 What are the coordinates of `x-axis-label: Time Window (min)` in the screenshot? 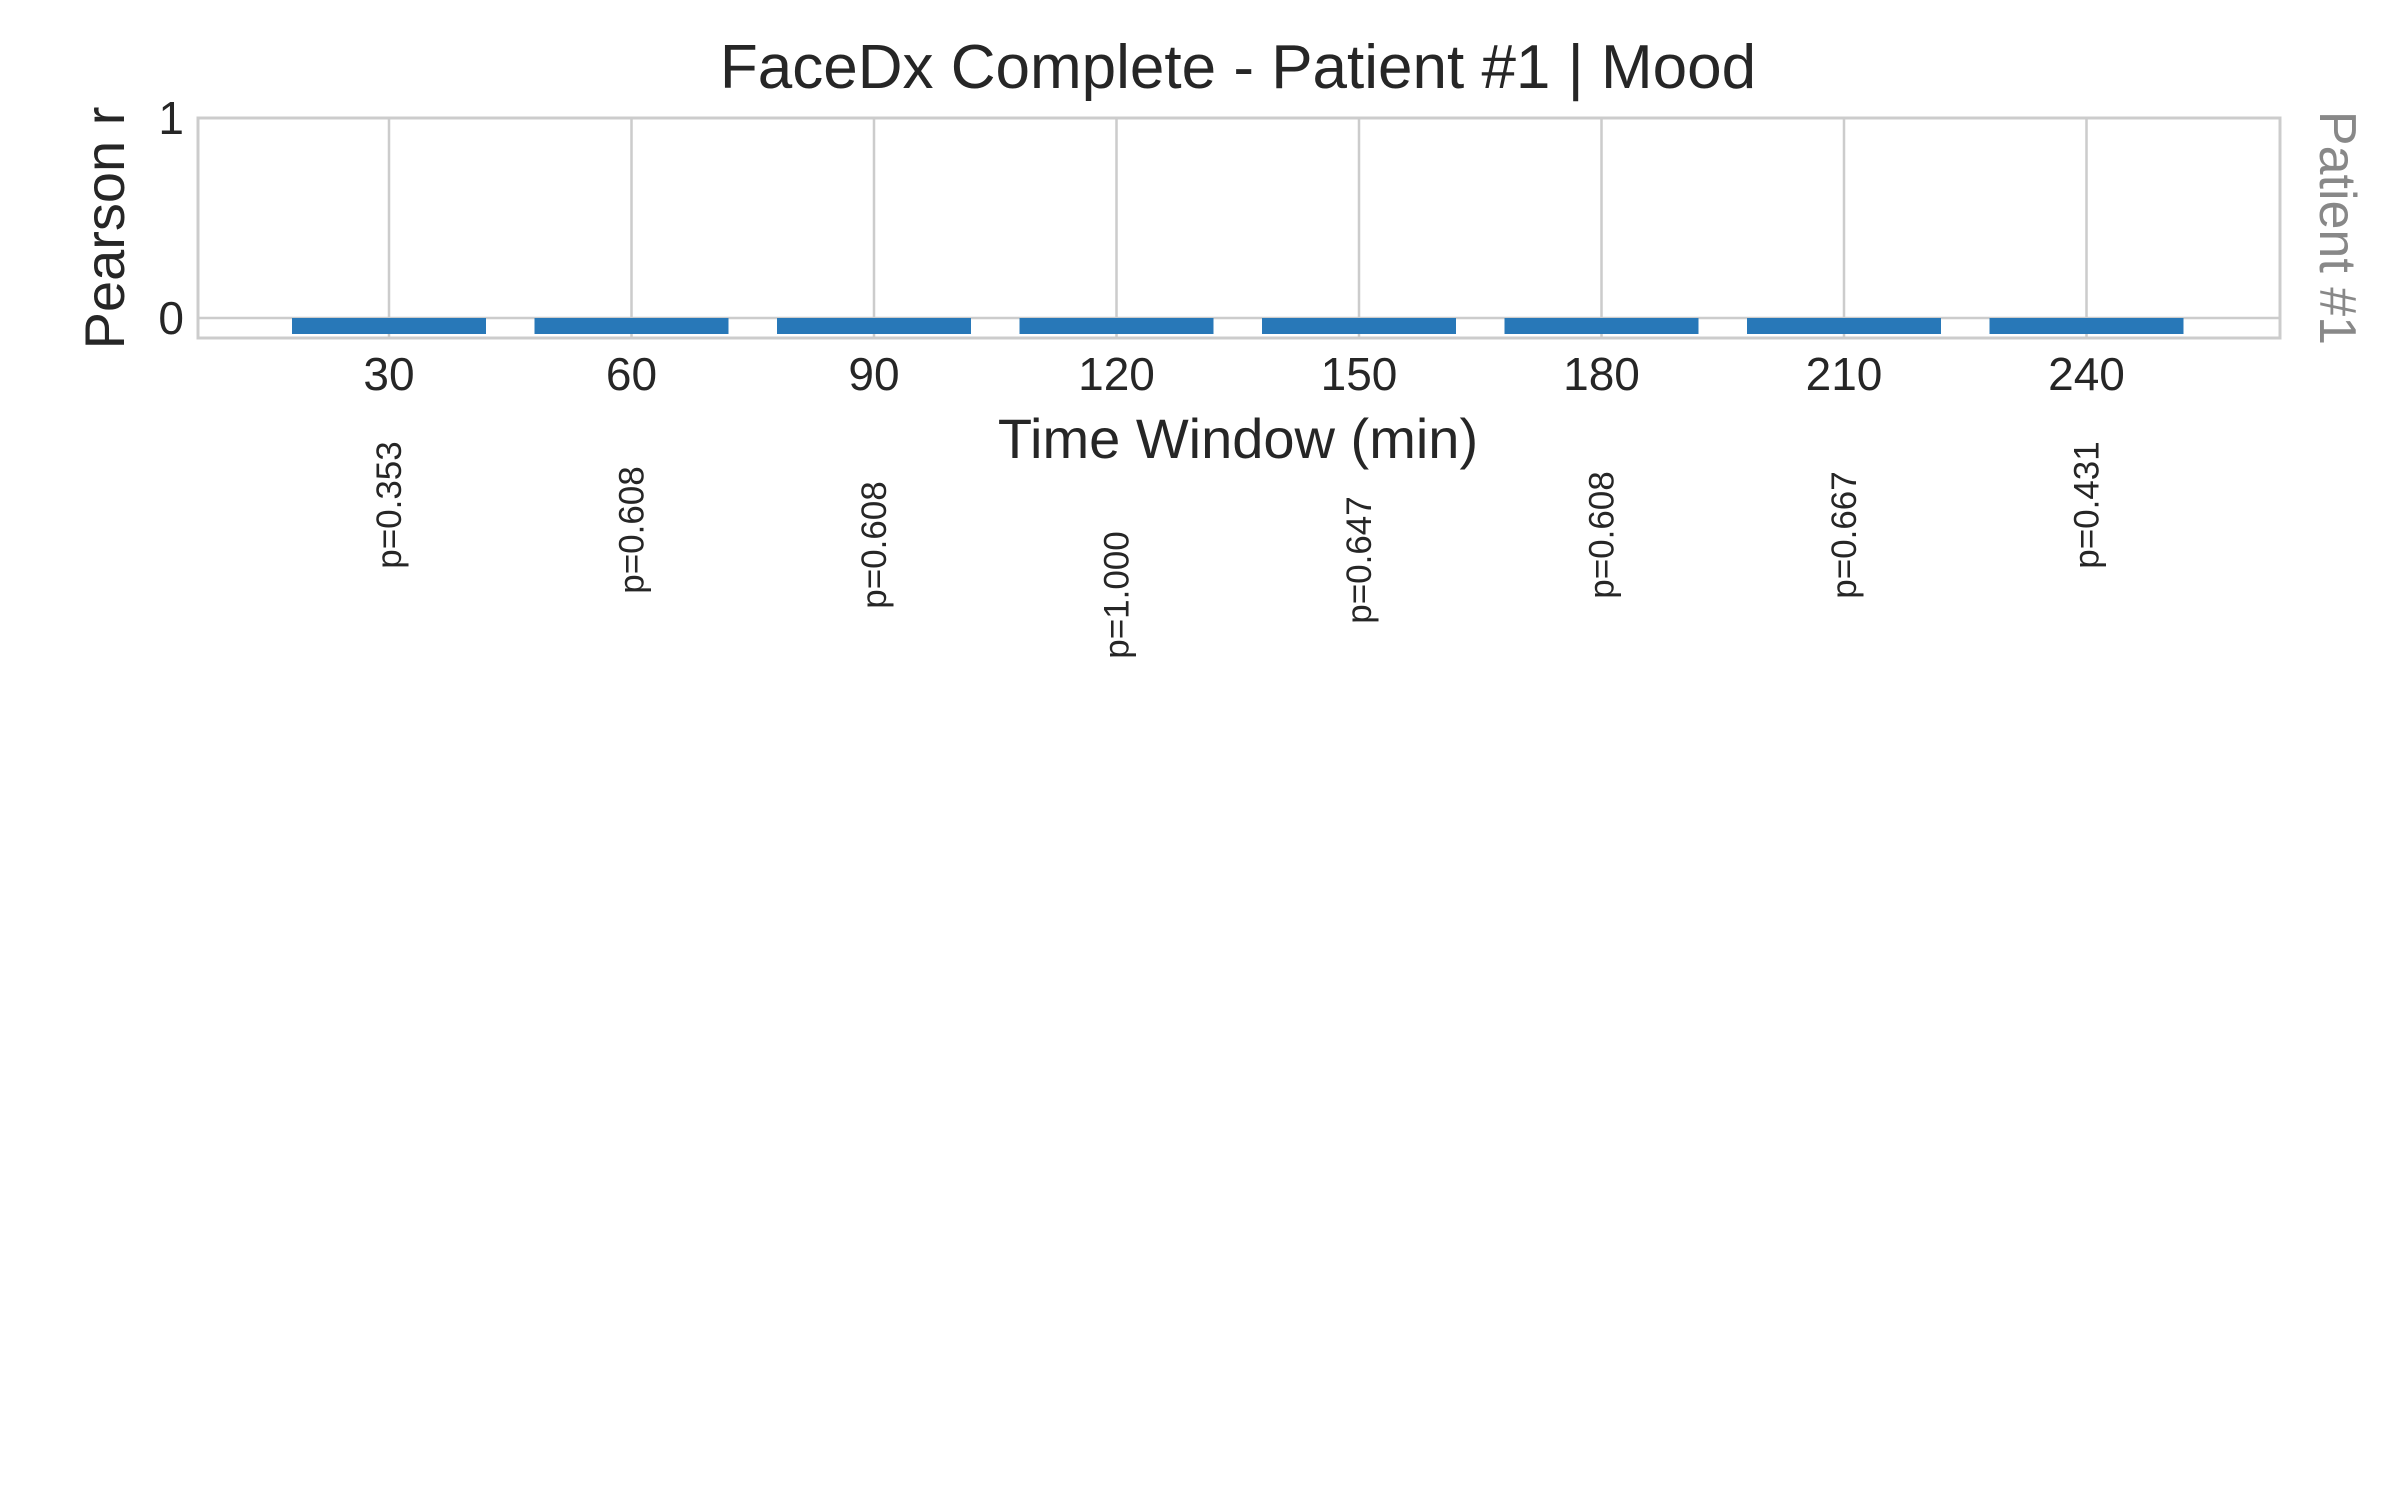 It's located at (1238, 438).